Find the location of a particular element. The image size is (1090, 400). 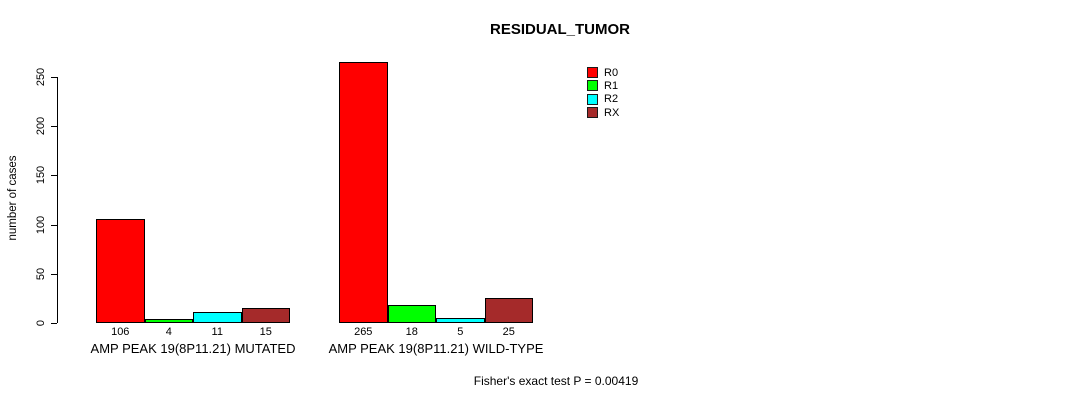

bar-r0-group1 is located at coordinates (120, 270).